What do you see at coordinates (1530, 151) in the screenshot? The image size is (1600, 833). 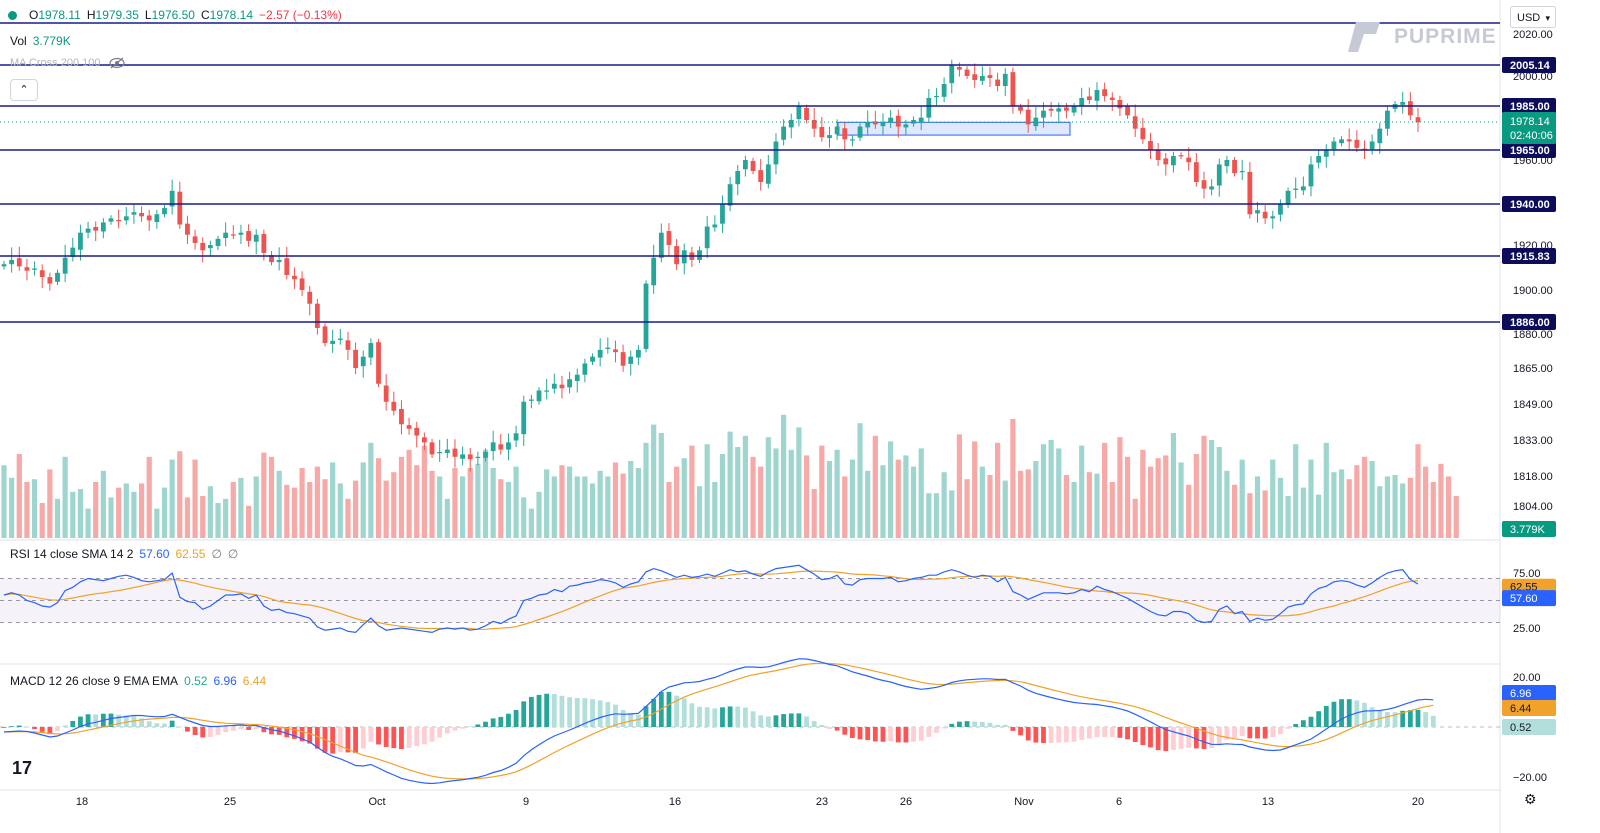 I see `level-tag-label: 1965.00` at bounding box center [1530, 151].